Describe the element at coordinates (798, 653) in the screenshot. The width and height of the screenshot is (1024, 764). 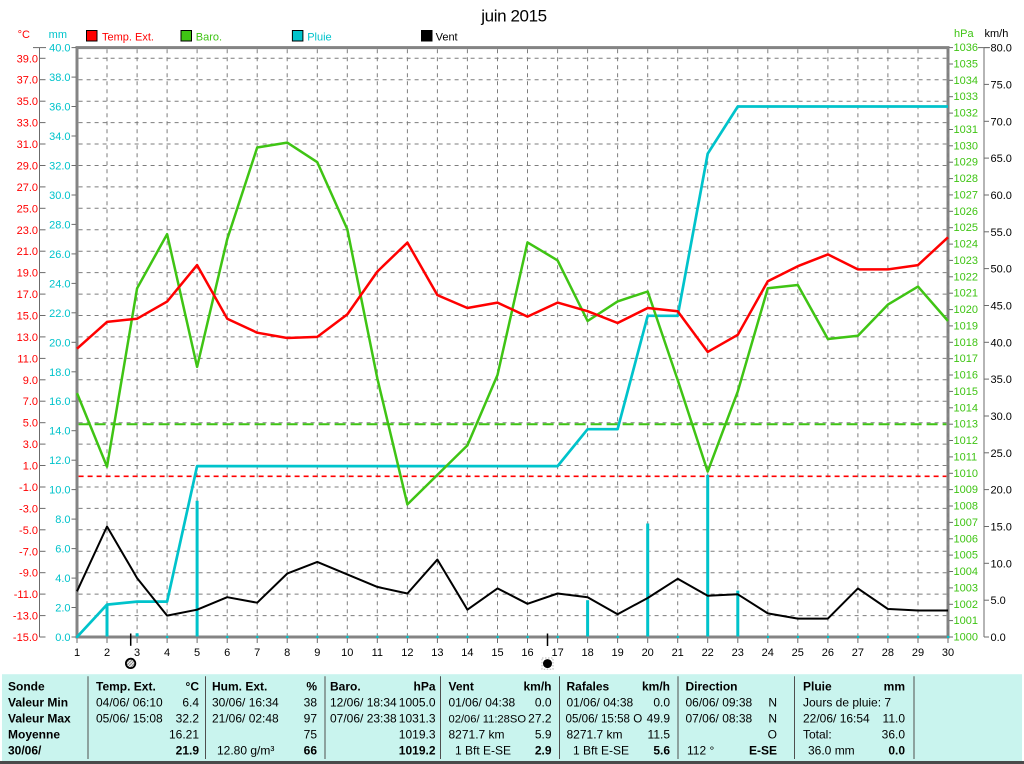
I see `svg-text: 25` at that location.